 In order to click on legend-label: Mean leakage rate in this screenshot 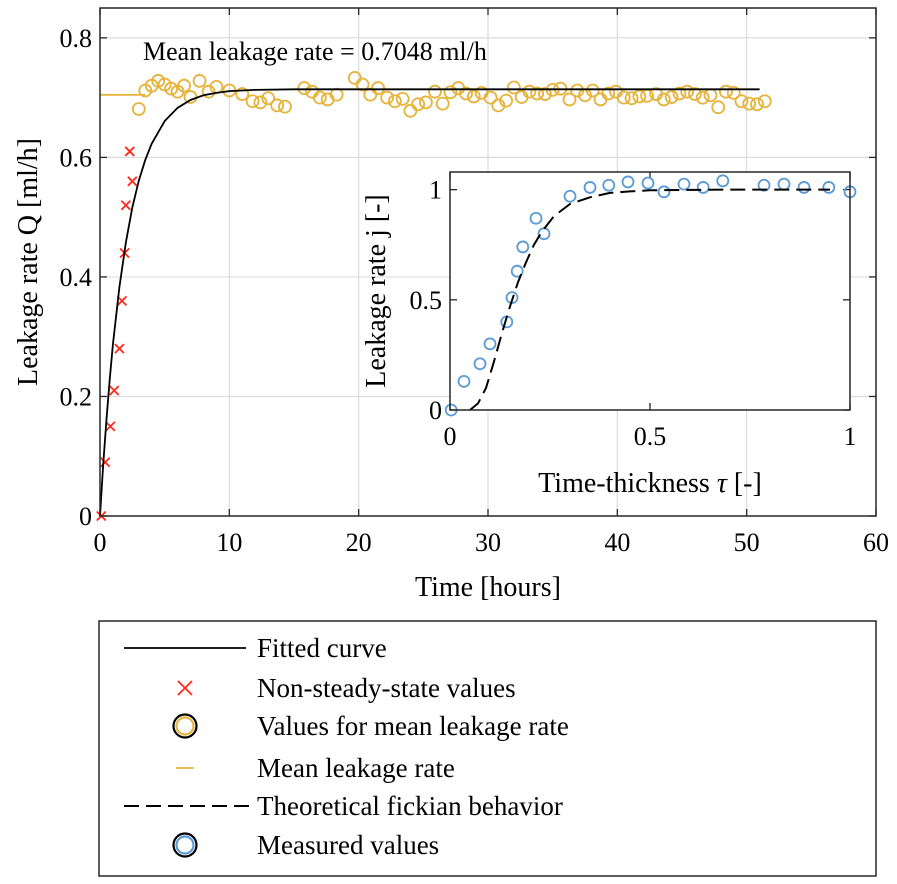, I will do `click(356, 768)`.